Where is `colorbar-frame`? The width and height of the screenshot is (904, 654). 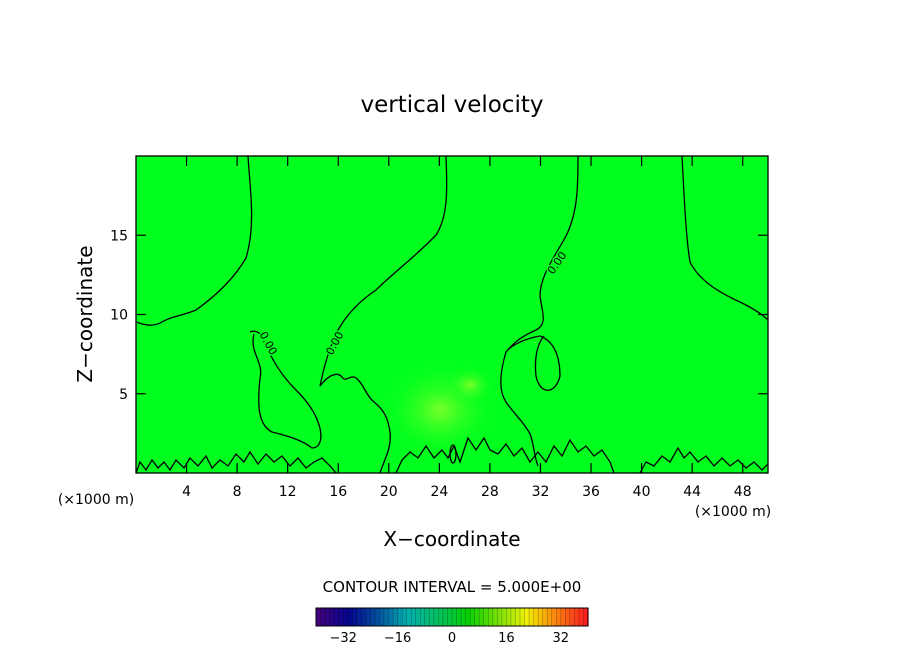 colorbar-frame is located at coordinates (452, 617).